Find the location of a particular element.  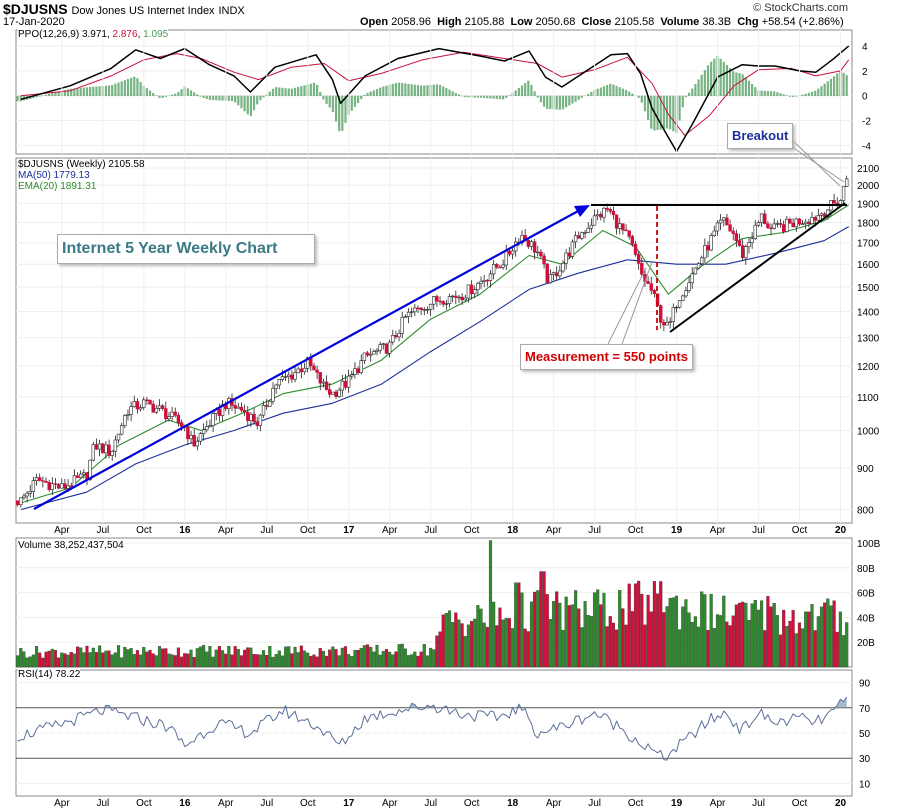

ppo-tick-label: -4 is located at coordinates (866, 146).